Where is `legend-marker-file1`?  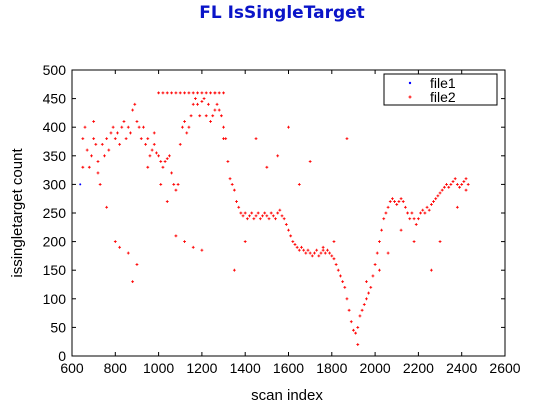 legend-marker-file1 is located at coordinates (410, 83).